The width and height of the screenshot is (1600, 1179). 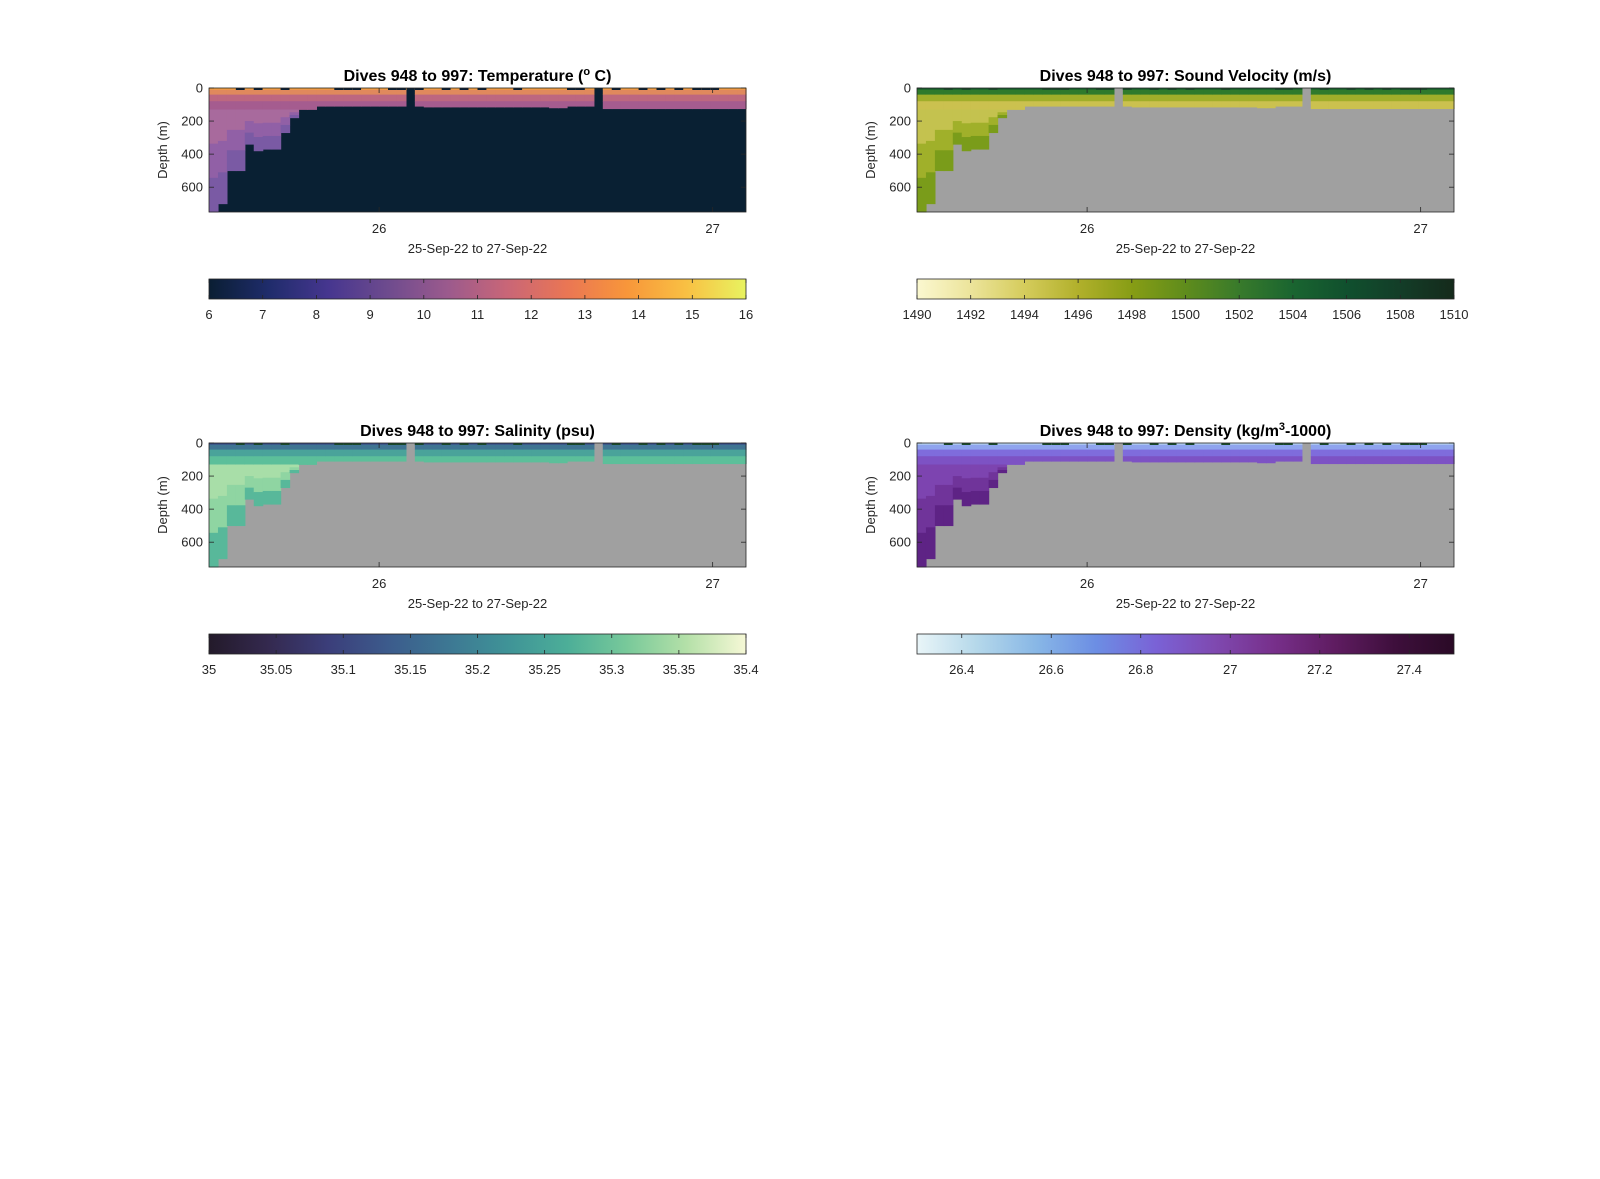 What do you see at coordinates (192, 121) in the screenshot?
I see `y-tick-label: 200` at bounding box center [192, 121].